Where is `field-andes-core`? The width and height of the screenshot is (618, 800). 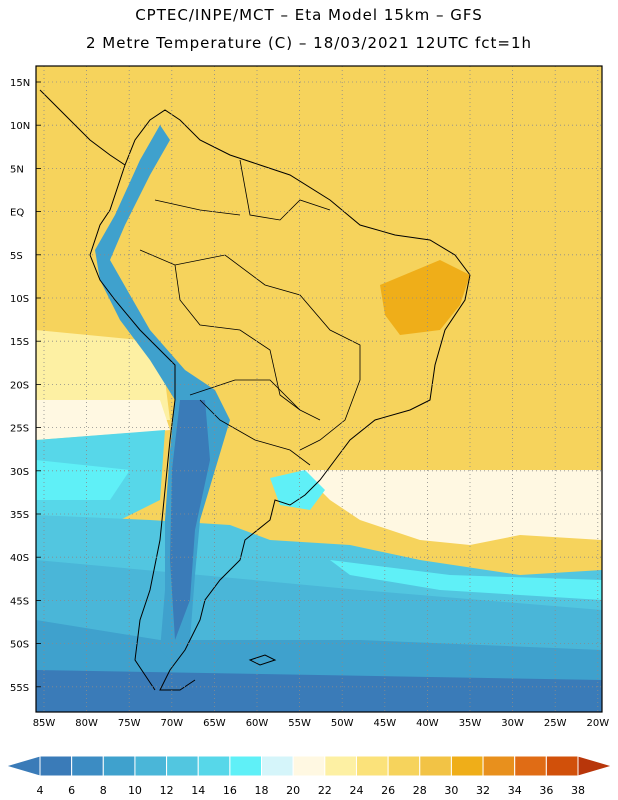 field-andes-core is located at coordinates (190, 520).